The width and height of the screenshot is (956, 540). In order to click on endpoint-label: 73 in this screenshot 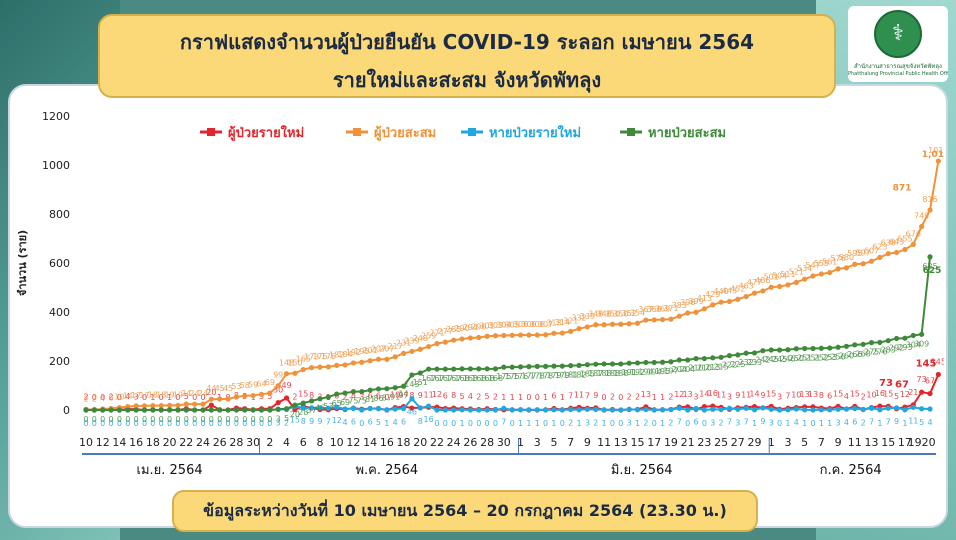, I will do `click(886, 383)`.